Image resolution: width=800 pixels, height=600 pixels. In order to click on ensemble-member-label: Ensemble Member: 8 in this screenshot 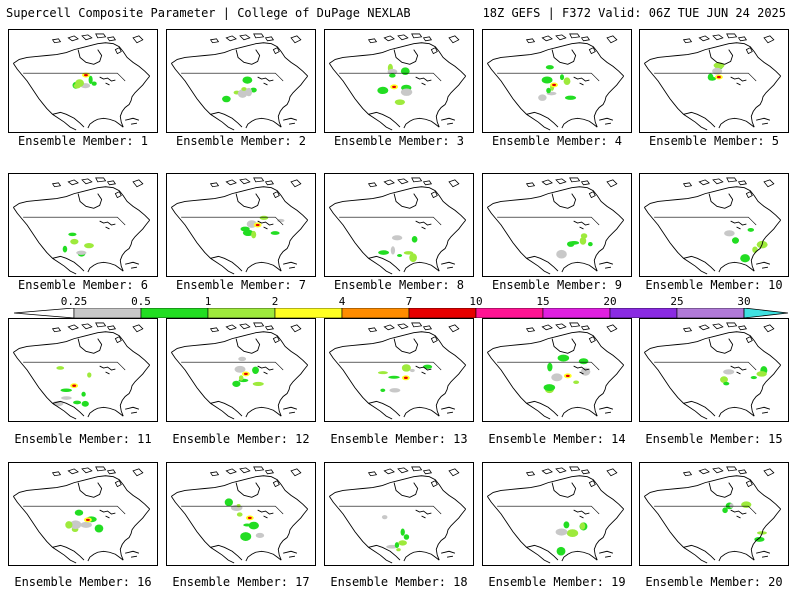, I will do `click(399, 285)`.